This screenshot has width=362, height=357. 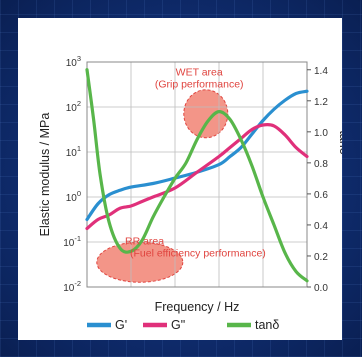 I want to click on y-right-tick-3: 0.8, so click(x=321, y=164).